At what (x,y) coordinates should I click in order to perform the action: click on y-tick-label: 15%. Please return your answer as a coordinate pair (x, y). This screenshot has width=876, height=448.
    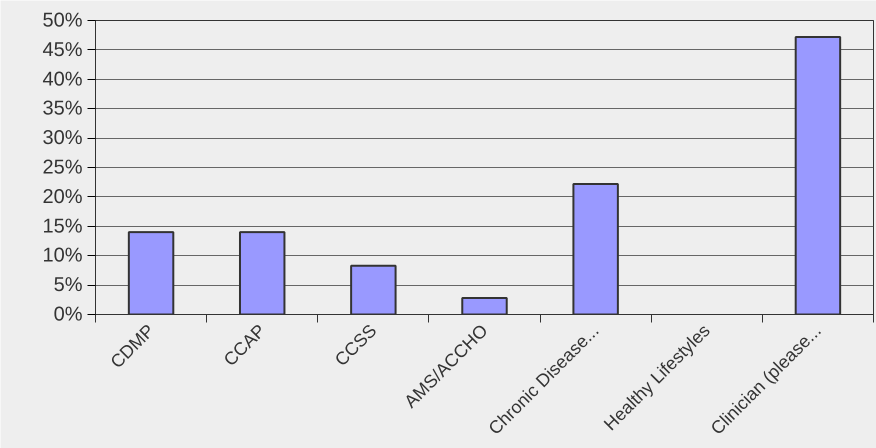
    Looking at the image, I should click on (62, 226).